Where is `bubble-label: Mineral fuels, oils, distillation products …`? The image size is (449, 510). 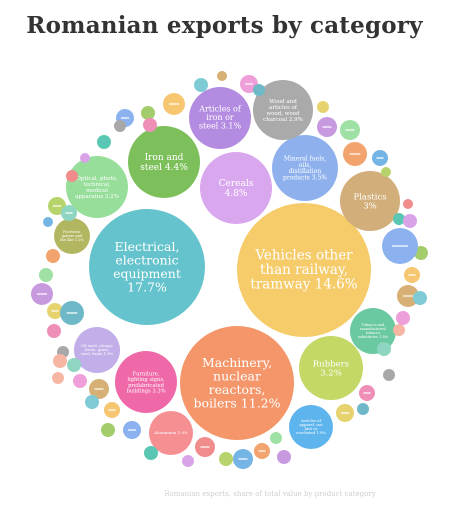 bubble-label: Mineral fuels, oils, distillation products … is located at coordinates (305, 168).